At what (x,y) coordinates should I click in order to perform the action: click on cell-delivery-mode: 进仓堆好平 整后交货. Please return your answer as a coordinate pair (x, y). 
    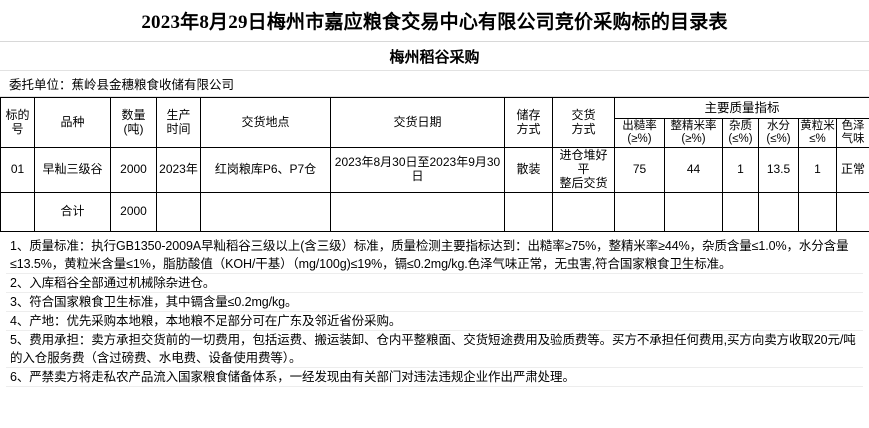
    Looking at the image, I should click on (583, 170).